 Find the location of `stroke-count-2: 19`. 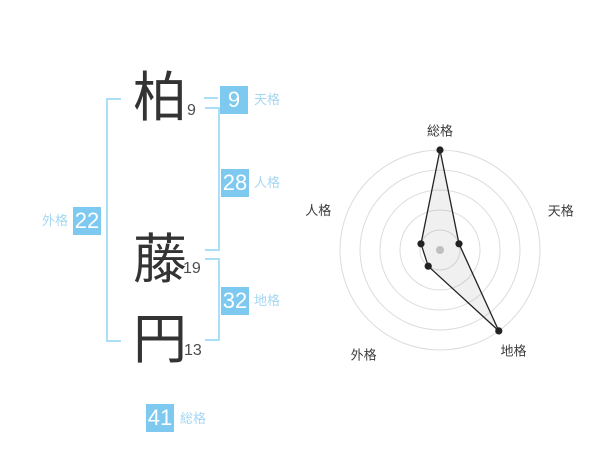

stroke-count-2: 19 is located at coordinates (192, 268).